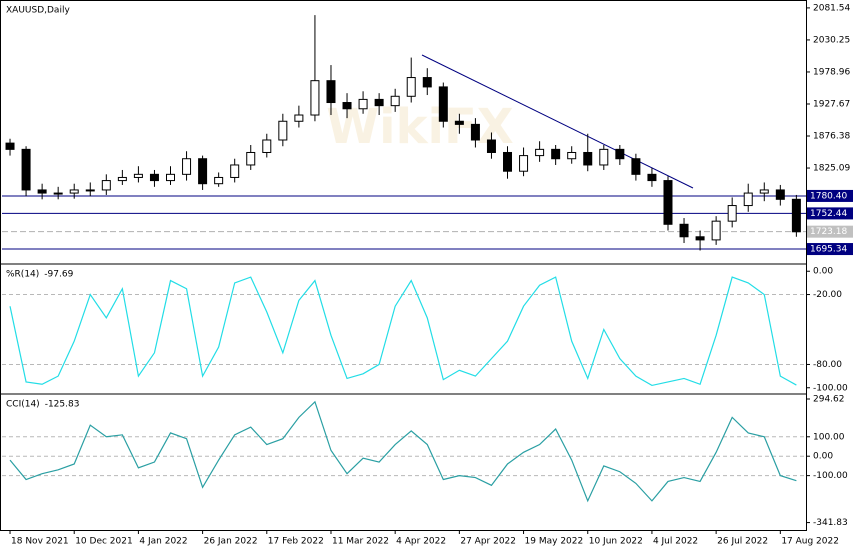  Describe the element at coordinates (62, 405) in the screenshot. I see `indicator-value: -125.83` at that location.